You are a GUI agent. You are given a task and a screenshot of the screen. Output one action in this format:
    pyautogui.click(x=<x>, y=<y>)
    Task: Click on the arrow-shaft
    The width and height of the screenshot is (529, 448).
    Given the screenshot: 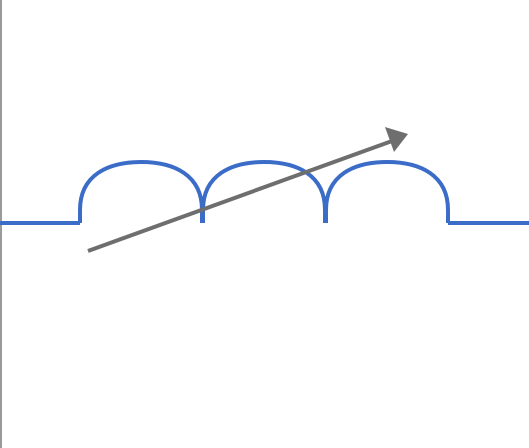 What is the action you would take?
    pyautogui.click(x=240, y=196)
    